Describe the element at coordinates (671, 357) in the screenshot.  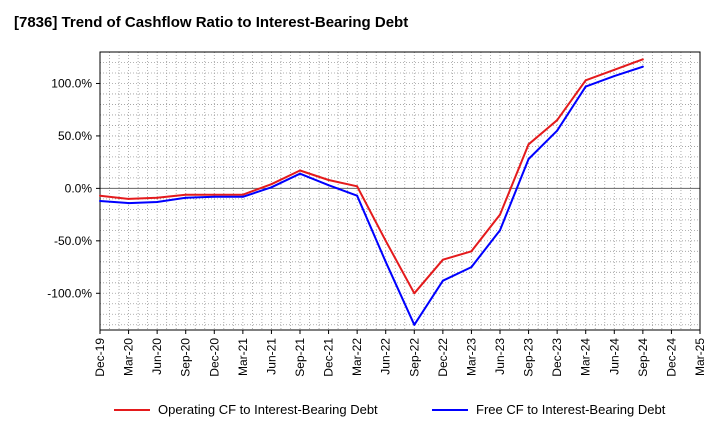
I see `x-tick-label: Dec-24` at that location.